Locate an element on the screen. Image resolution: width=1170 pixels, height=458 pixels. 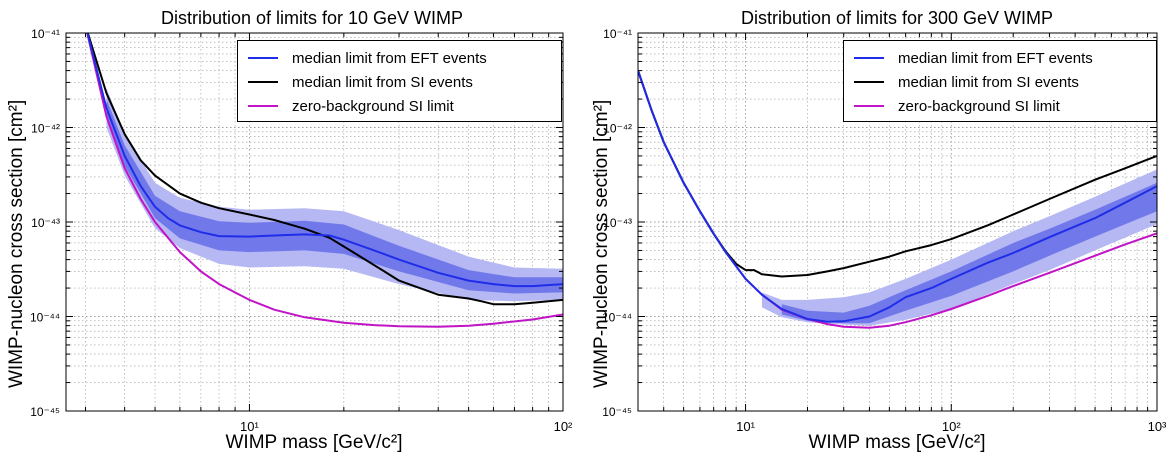
band-outer is located at coordinates (959, 247).